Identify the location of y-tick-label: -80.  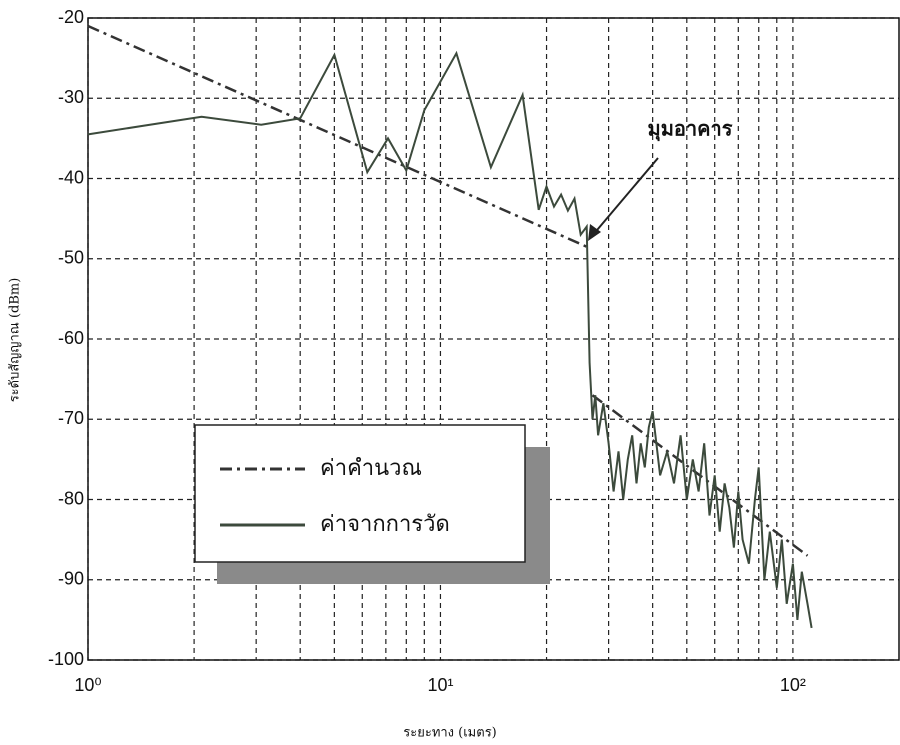
(71, 498).